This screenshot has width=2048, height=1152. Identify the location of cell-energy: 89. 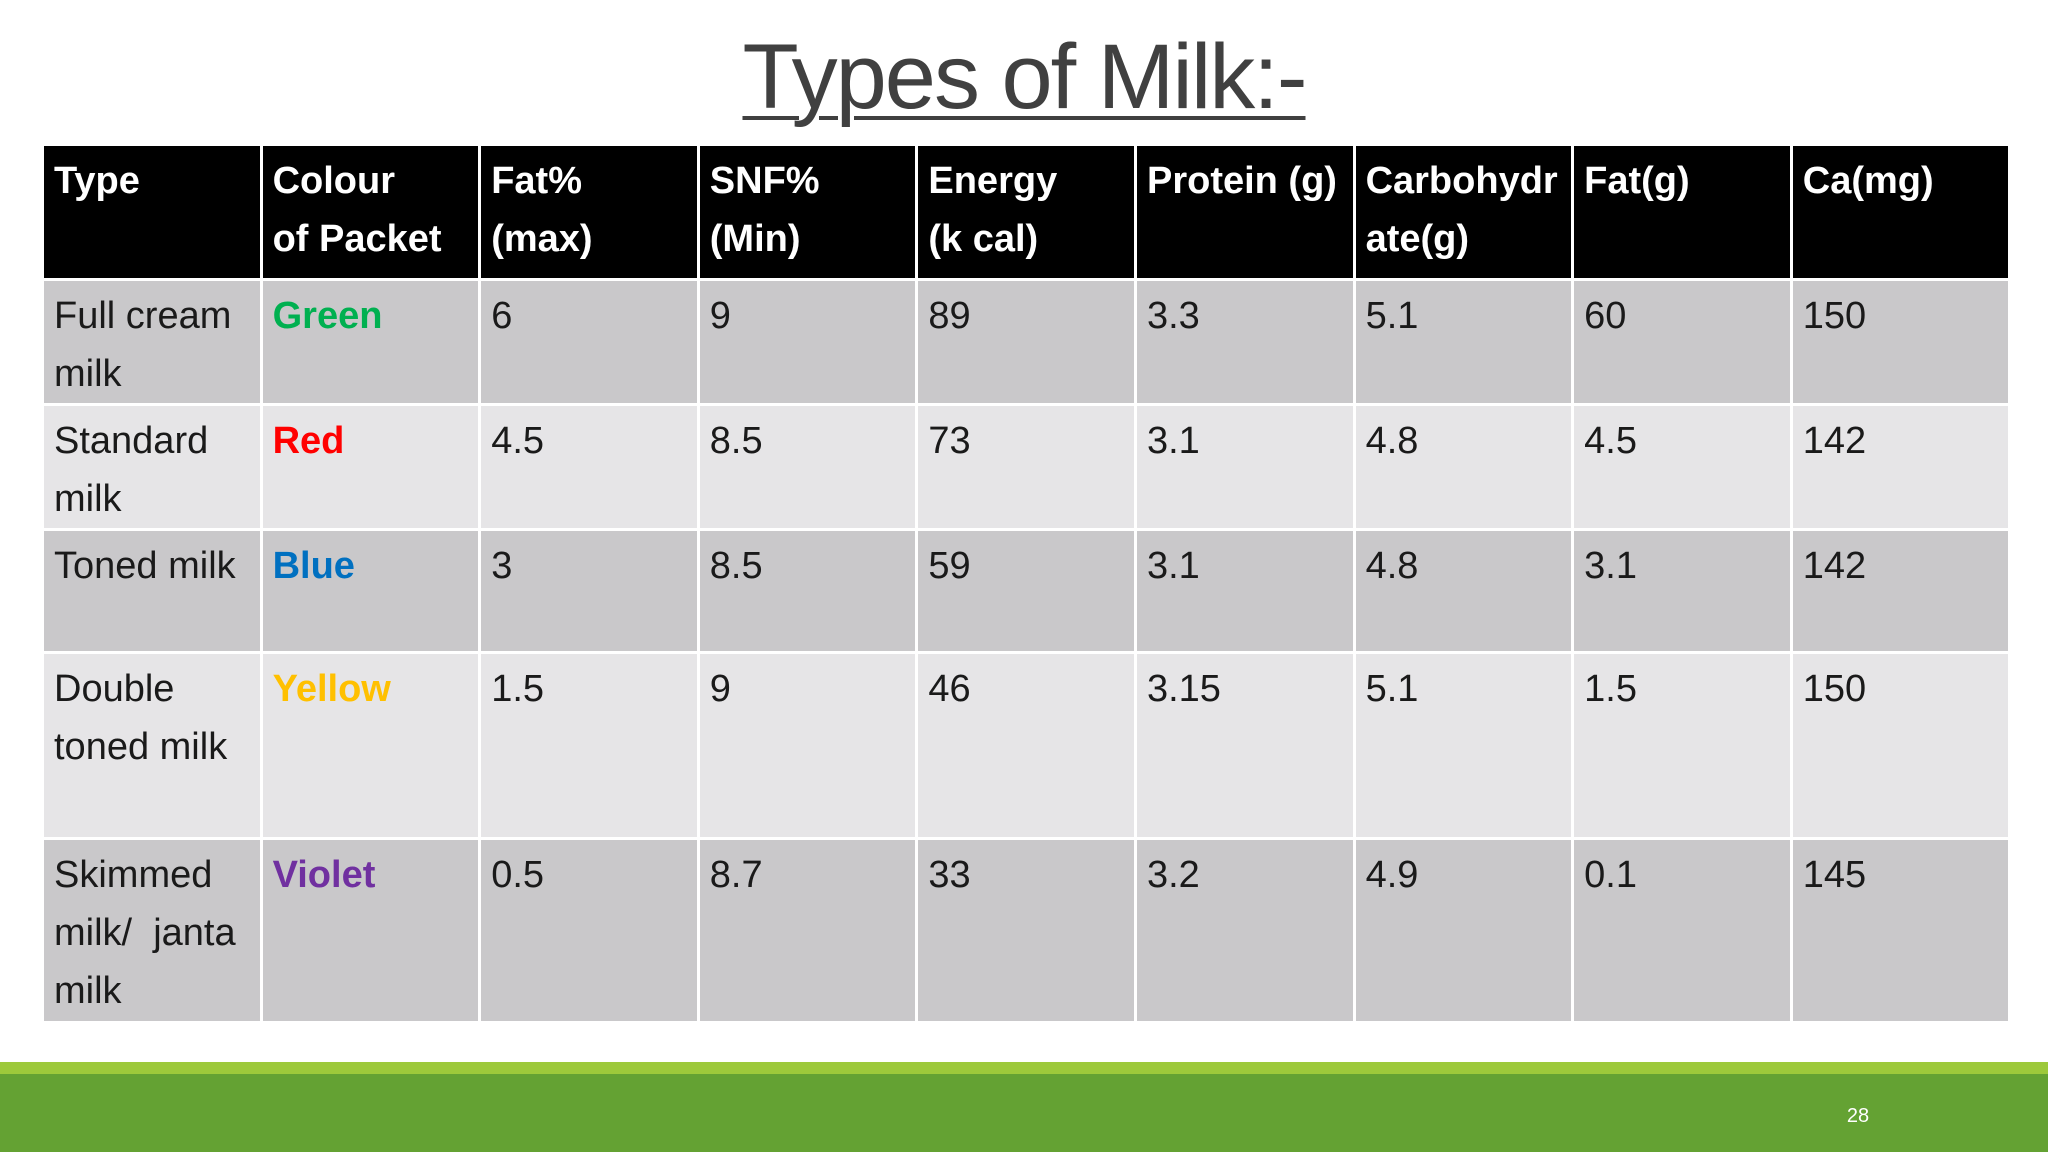
(1026, 342).